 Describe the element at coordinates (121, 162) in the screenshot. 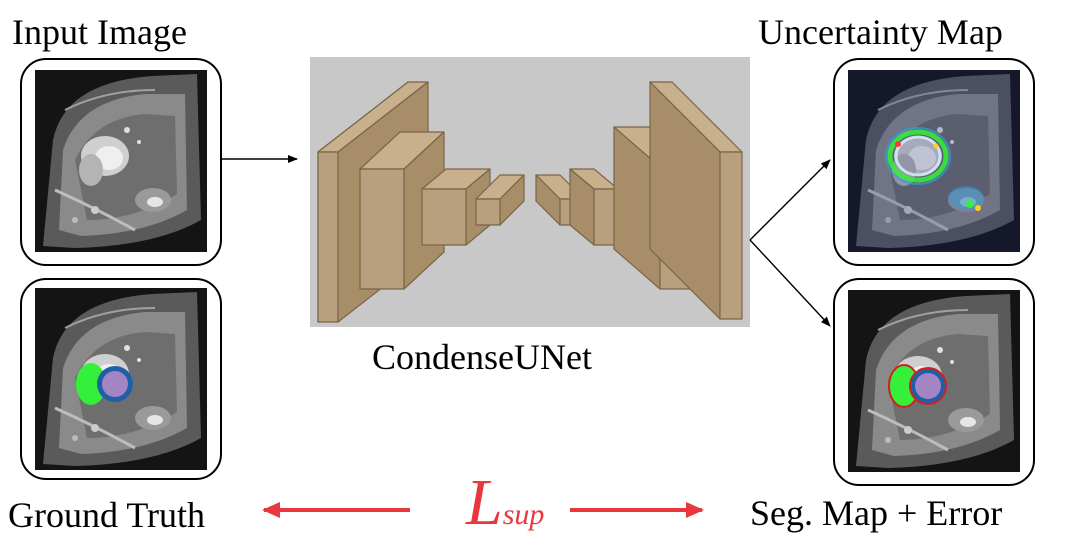

I see `input-image-panel` at that location.